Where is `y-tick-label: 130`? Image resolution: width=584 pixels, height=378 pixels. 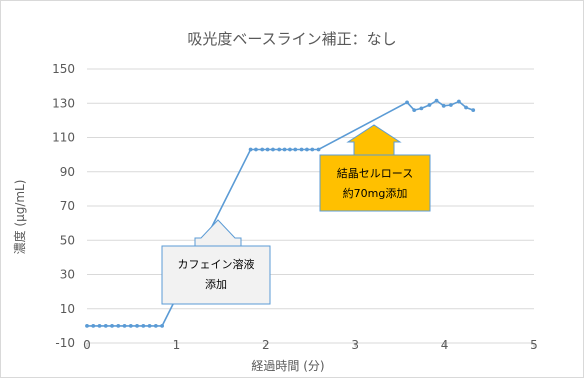
y-tick-label: 130 is located at coordinates (63, 103).